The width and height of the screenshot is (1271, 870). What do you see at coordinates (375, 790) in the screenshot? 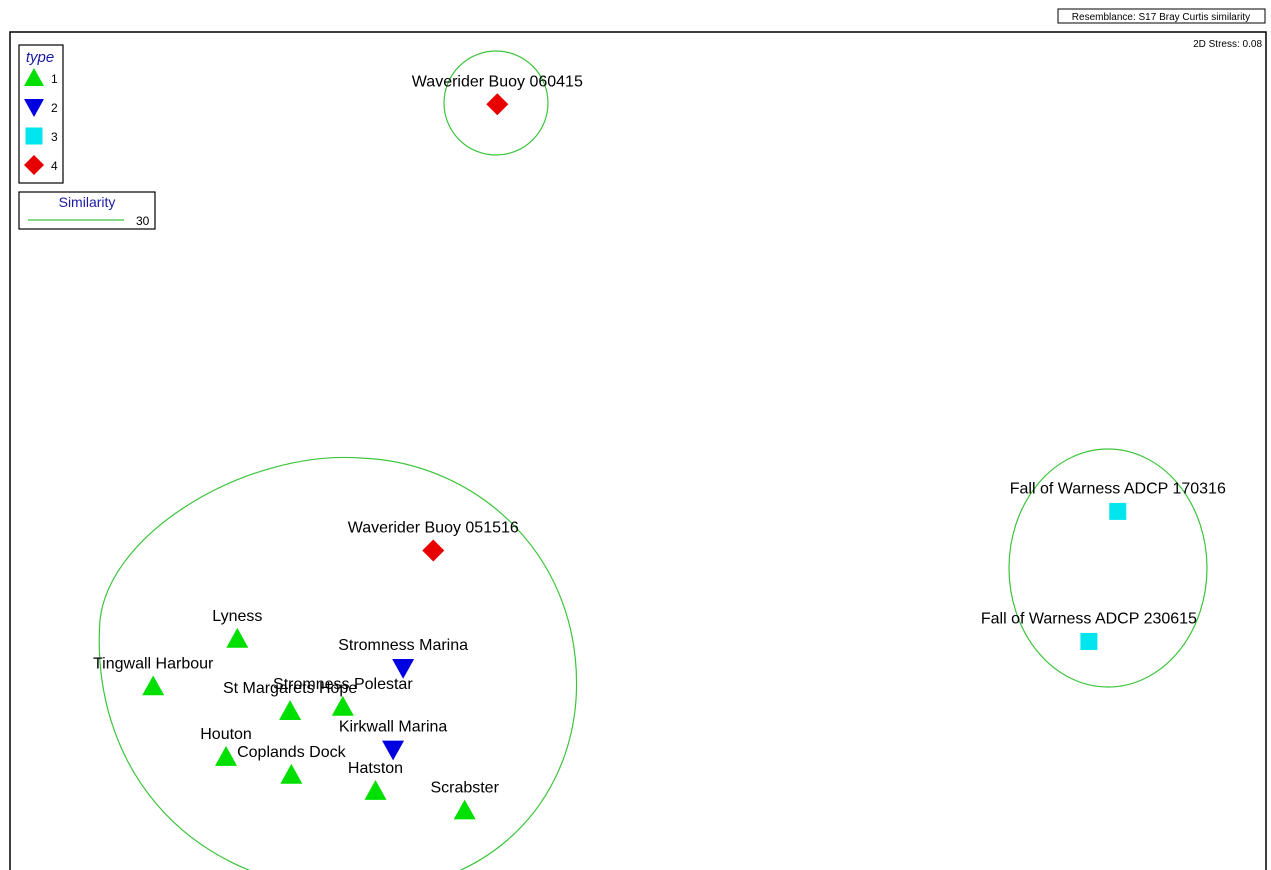
I see `point-hatston` at bounding box center [375, 790].